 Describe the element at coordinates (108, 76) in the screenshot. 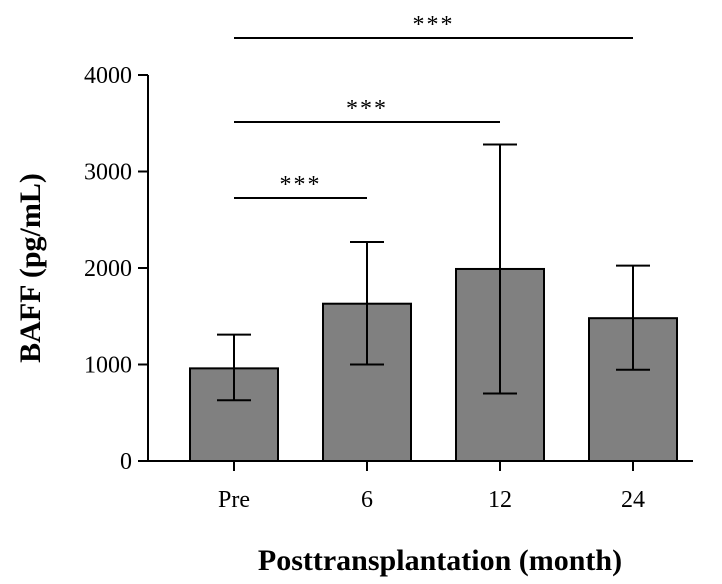

I see `y-tick-label-4000: 4000` at that location.